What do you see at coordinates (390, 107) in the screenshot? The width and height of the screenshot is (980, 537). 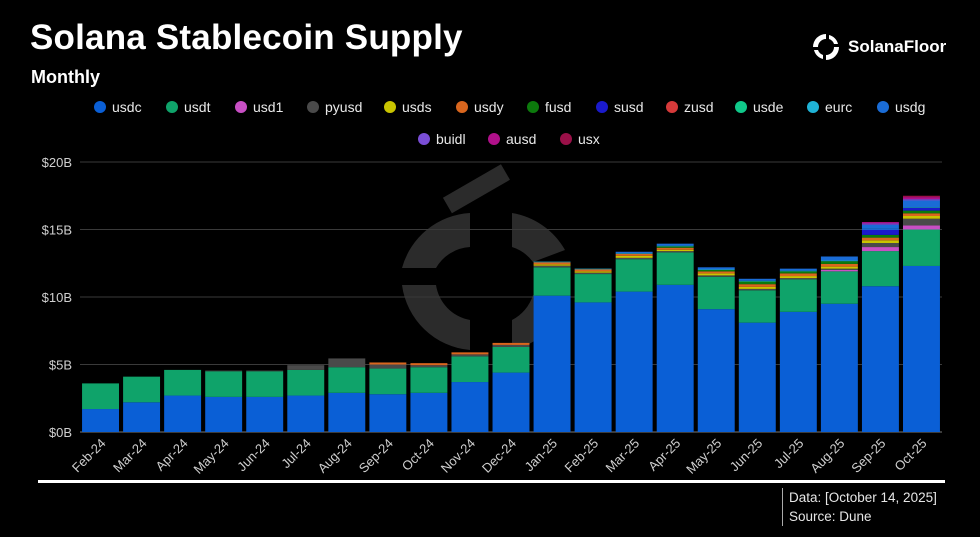 I see `legend-marker-usds` at bounding box center [390, 107].